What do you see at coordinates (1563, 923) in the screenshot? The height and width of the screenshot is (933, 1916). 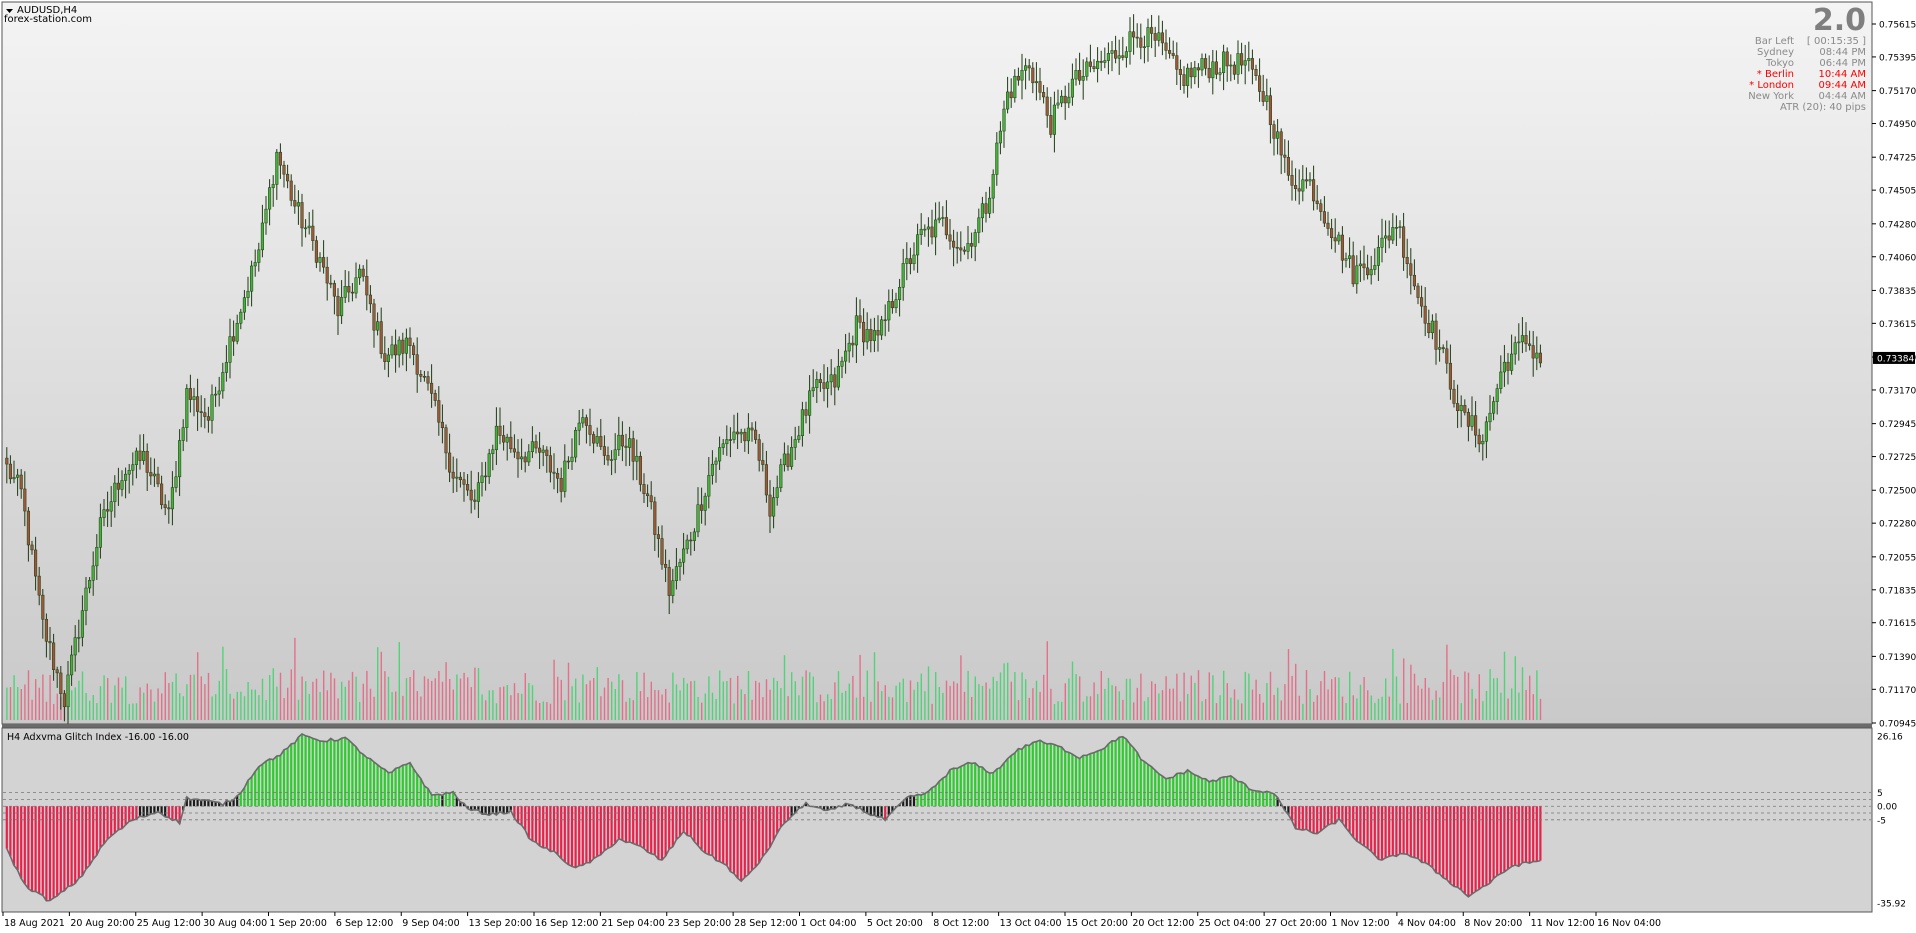 I see `time-tick-label: 11 Nov 12:00` at bounding box center [1563, 923].